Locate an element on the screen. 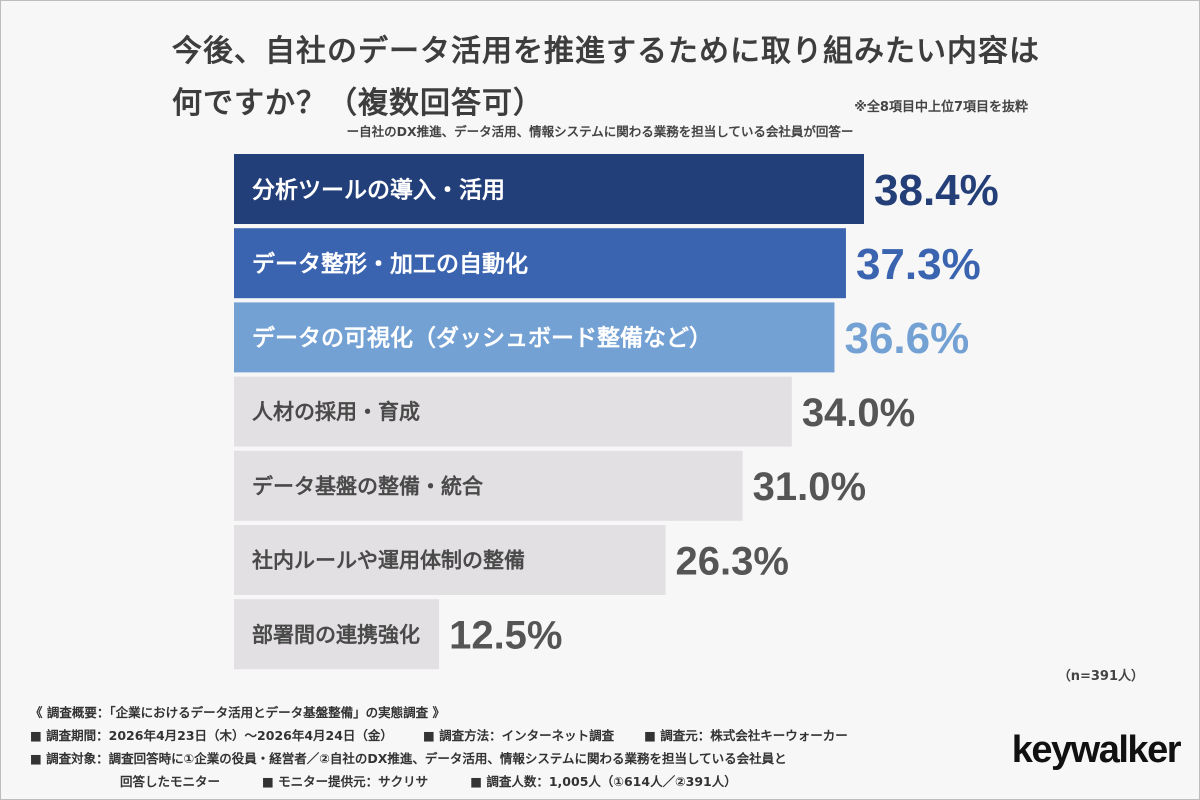 Image resolution: width=1200 pixels, height=800 pixels. value-label-1: 38.4% is located at coordinates (936, 190).